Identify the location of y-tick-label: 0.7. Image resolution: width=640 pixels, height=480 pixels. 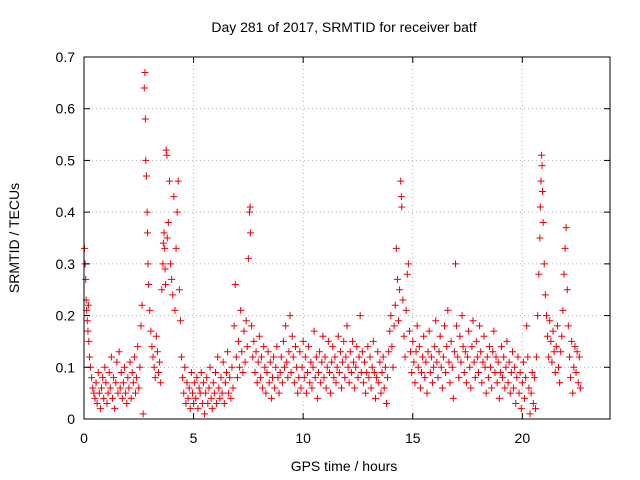
(66, 57).